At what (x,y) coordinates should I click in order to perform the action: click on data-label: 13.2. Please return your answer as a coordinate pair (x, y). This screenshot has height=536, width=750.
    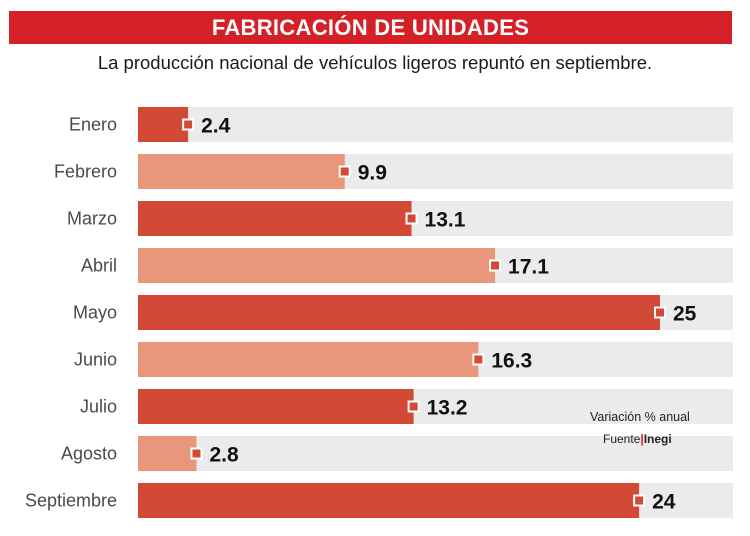
    Looking at the image, I should click on (447, 408).